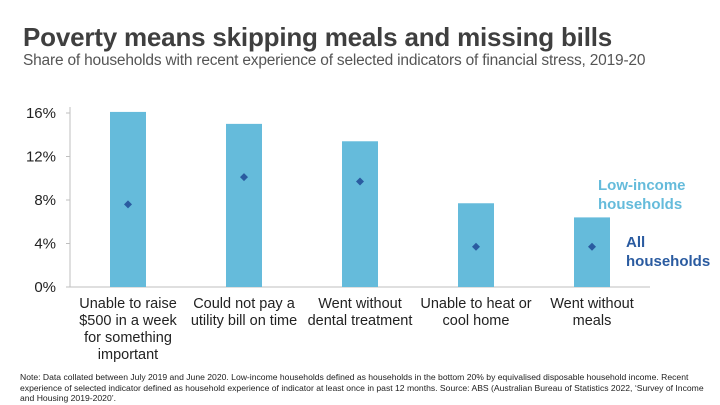 The width and height of the screenshot is (720, 405). I want to click on x-category-label: Unable to heat or cool home, so click(476, 313).